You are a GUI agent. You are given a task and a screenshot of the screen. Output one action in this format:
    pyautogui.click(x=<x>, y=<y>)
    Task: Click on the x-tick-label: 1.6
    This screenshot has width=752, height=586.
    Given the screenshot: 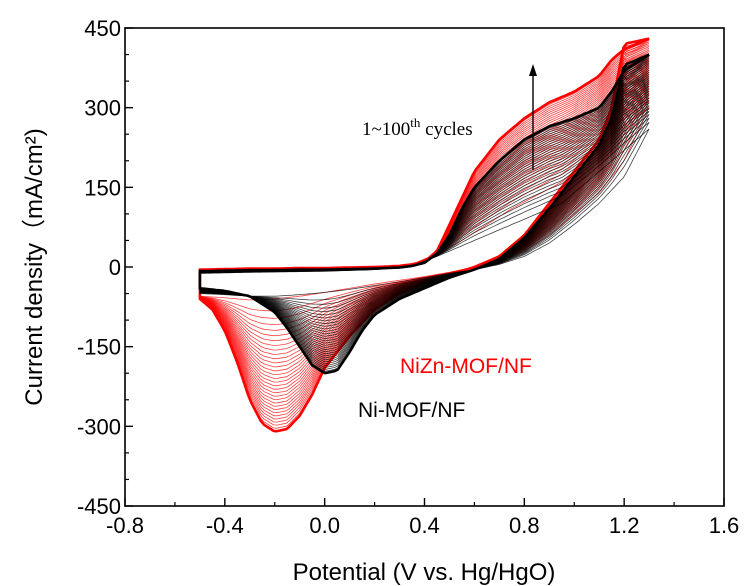 What is the action you would take?
    pyautogui.click(x=724, y=525)
    